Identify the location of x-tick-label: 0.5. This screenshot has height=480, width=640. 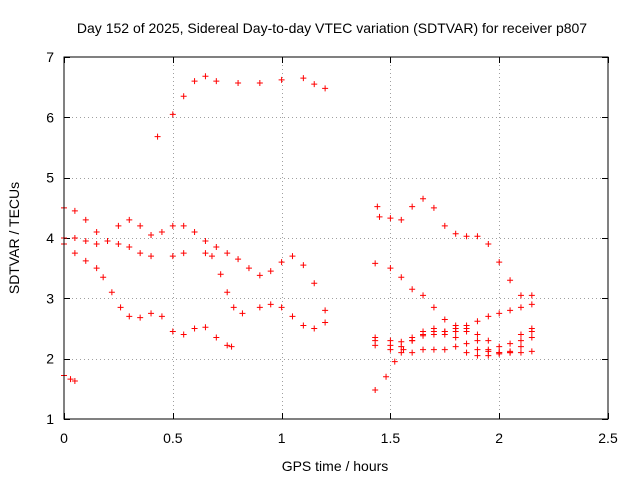
(173, 438).